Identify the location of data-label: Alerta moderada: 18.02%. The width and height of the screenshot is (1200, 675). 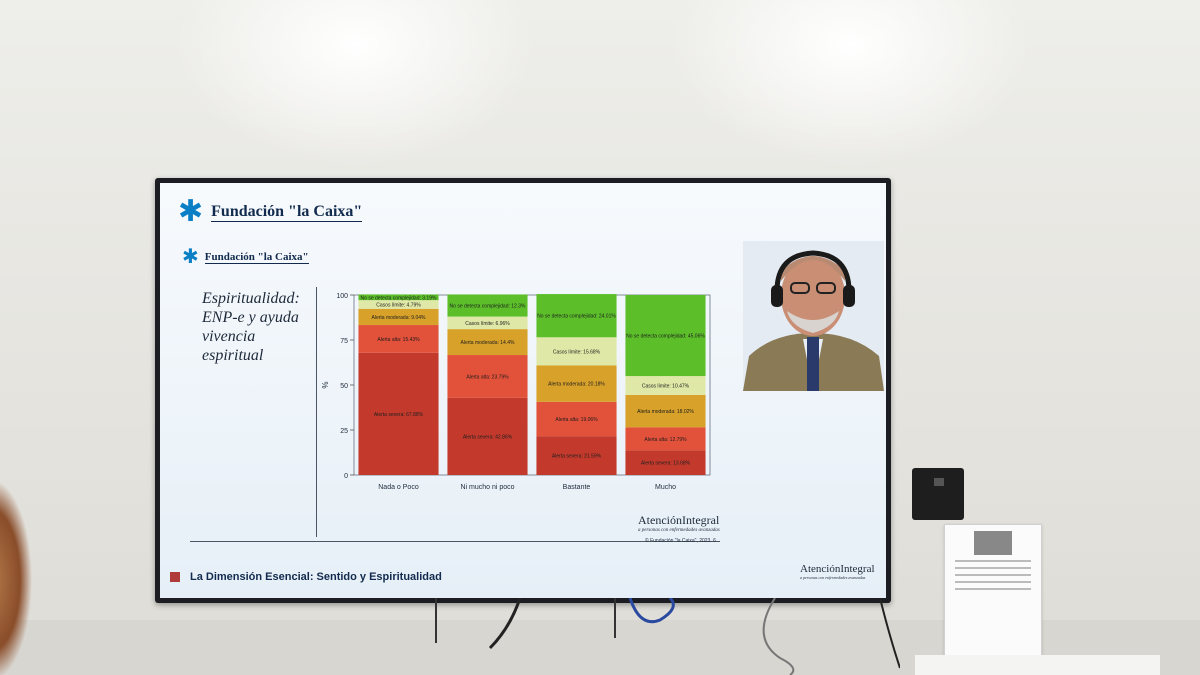
(665, 412).